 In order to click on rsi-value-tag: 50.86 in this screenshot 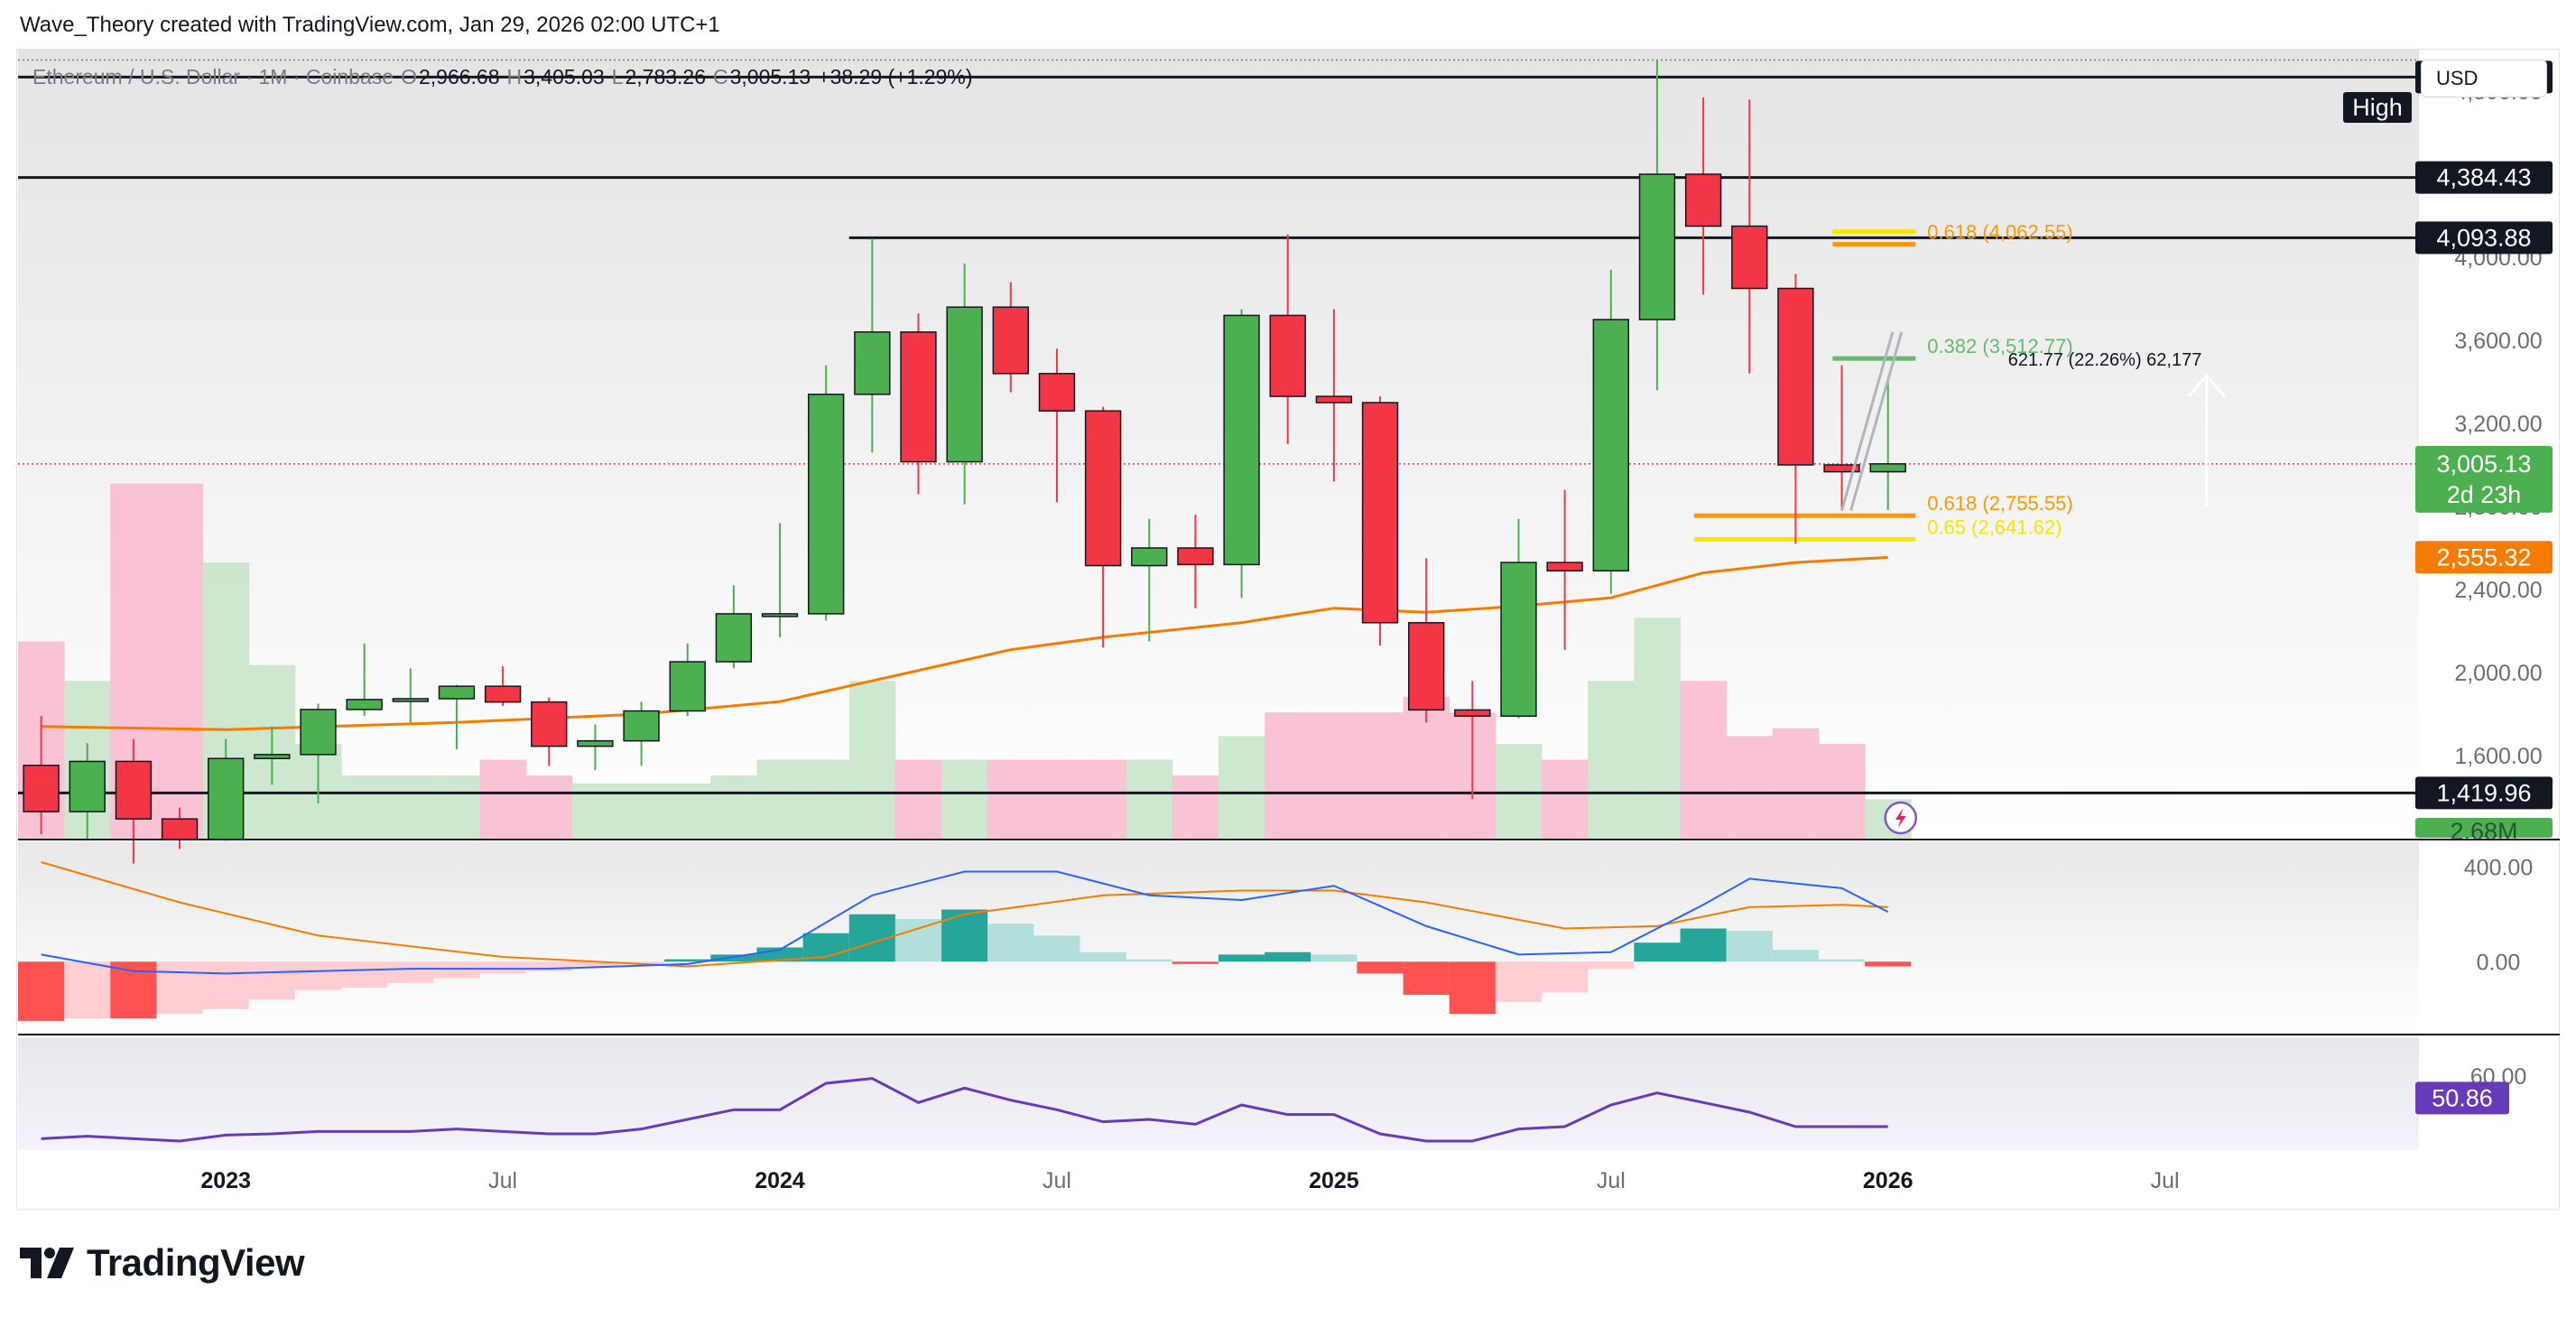, I will do `click(2463, 1097)`.